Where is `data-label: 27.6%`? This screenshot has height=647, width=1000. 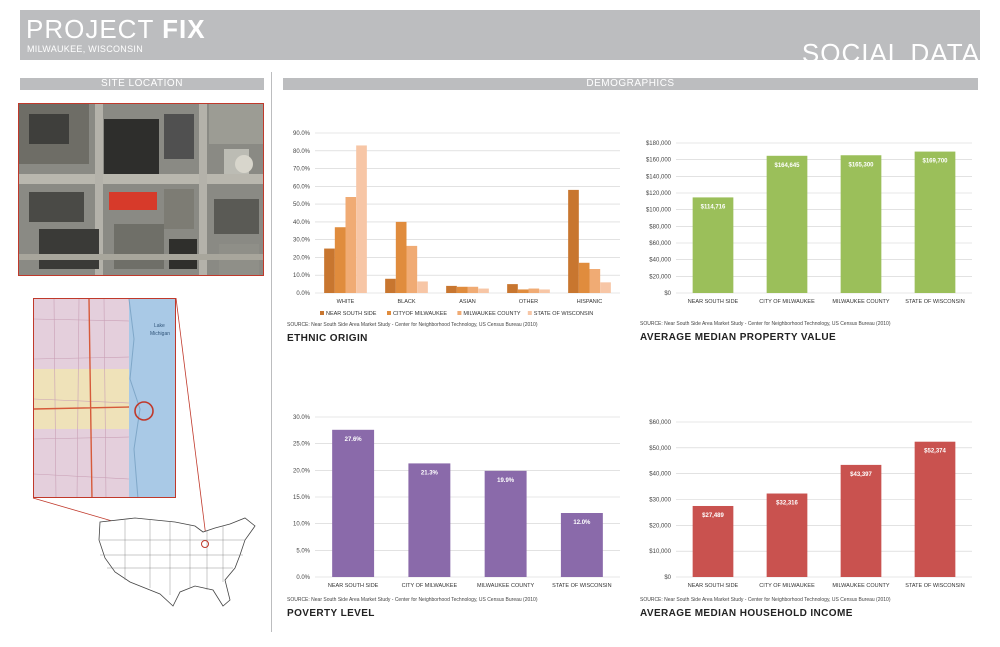 data-label: 27.6% is located at coordinates (354, 440).